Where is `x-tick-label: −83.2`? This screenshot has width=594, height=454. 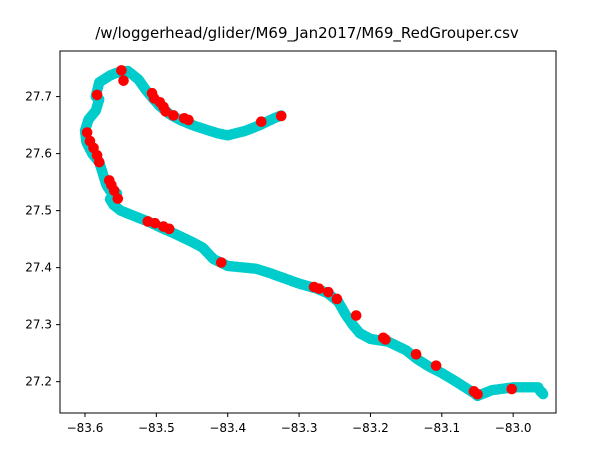
x-tick-label: −83.2 is located at coordinates (370, 428).